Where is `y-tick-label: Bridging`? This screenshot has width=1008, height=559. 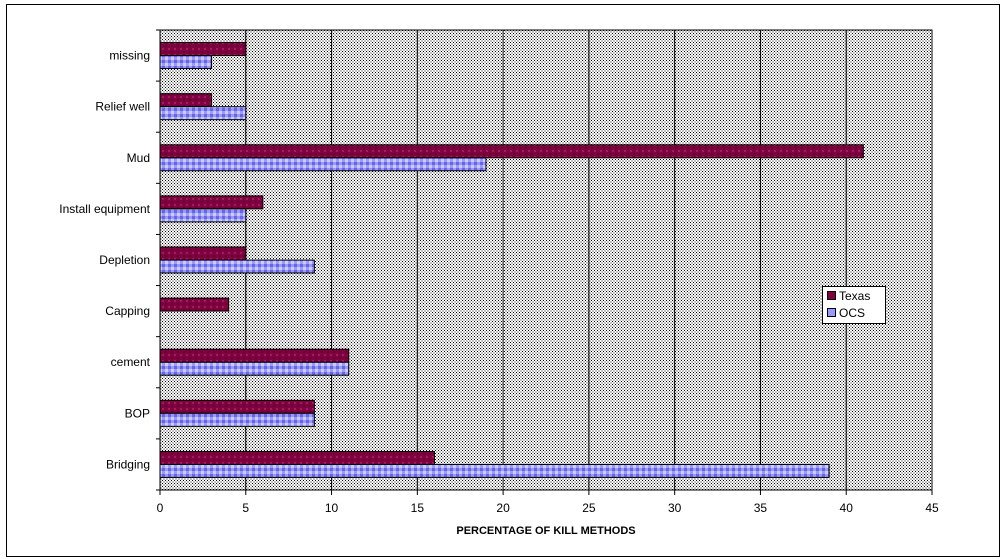 y-tick-label: Bridging is located at coordinates (128, 464).